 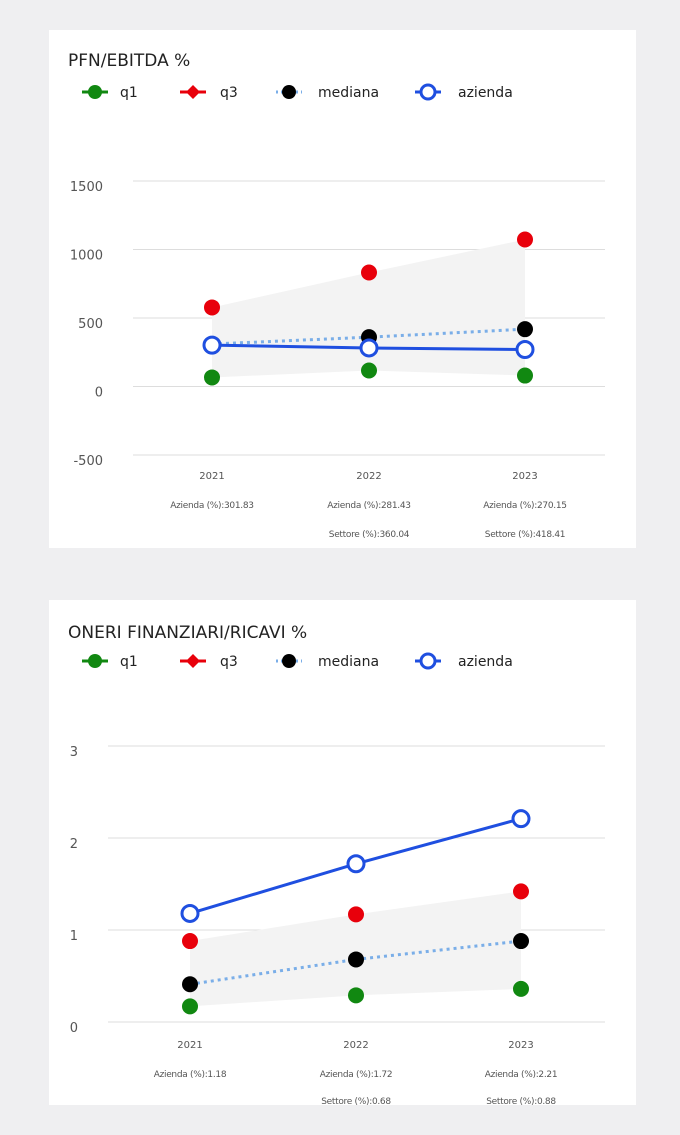 What do you see at coordinates (86, 256) in the screenshot?
I see `y-tick-label: 1000` at bounding box center [86, 256].